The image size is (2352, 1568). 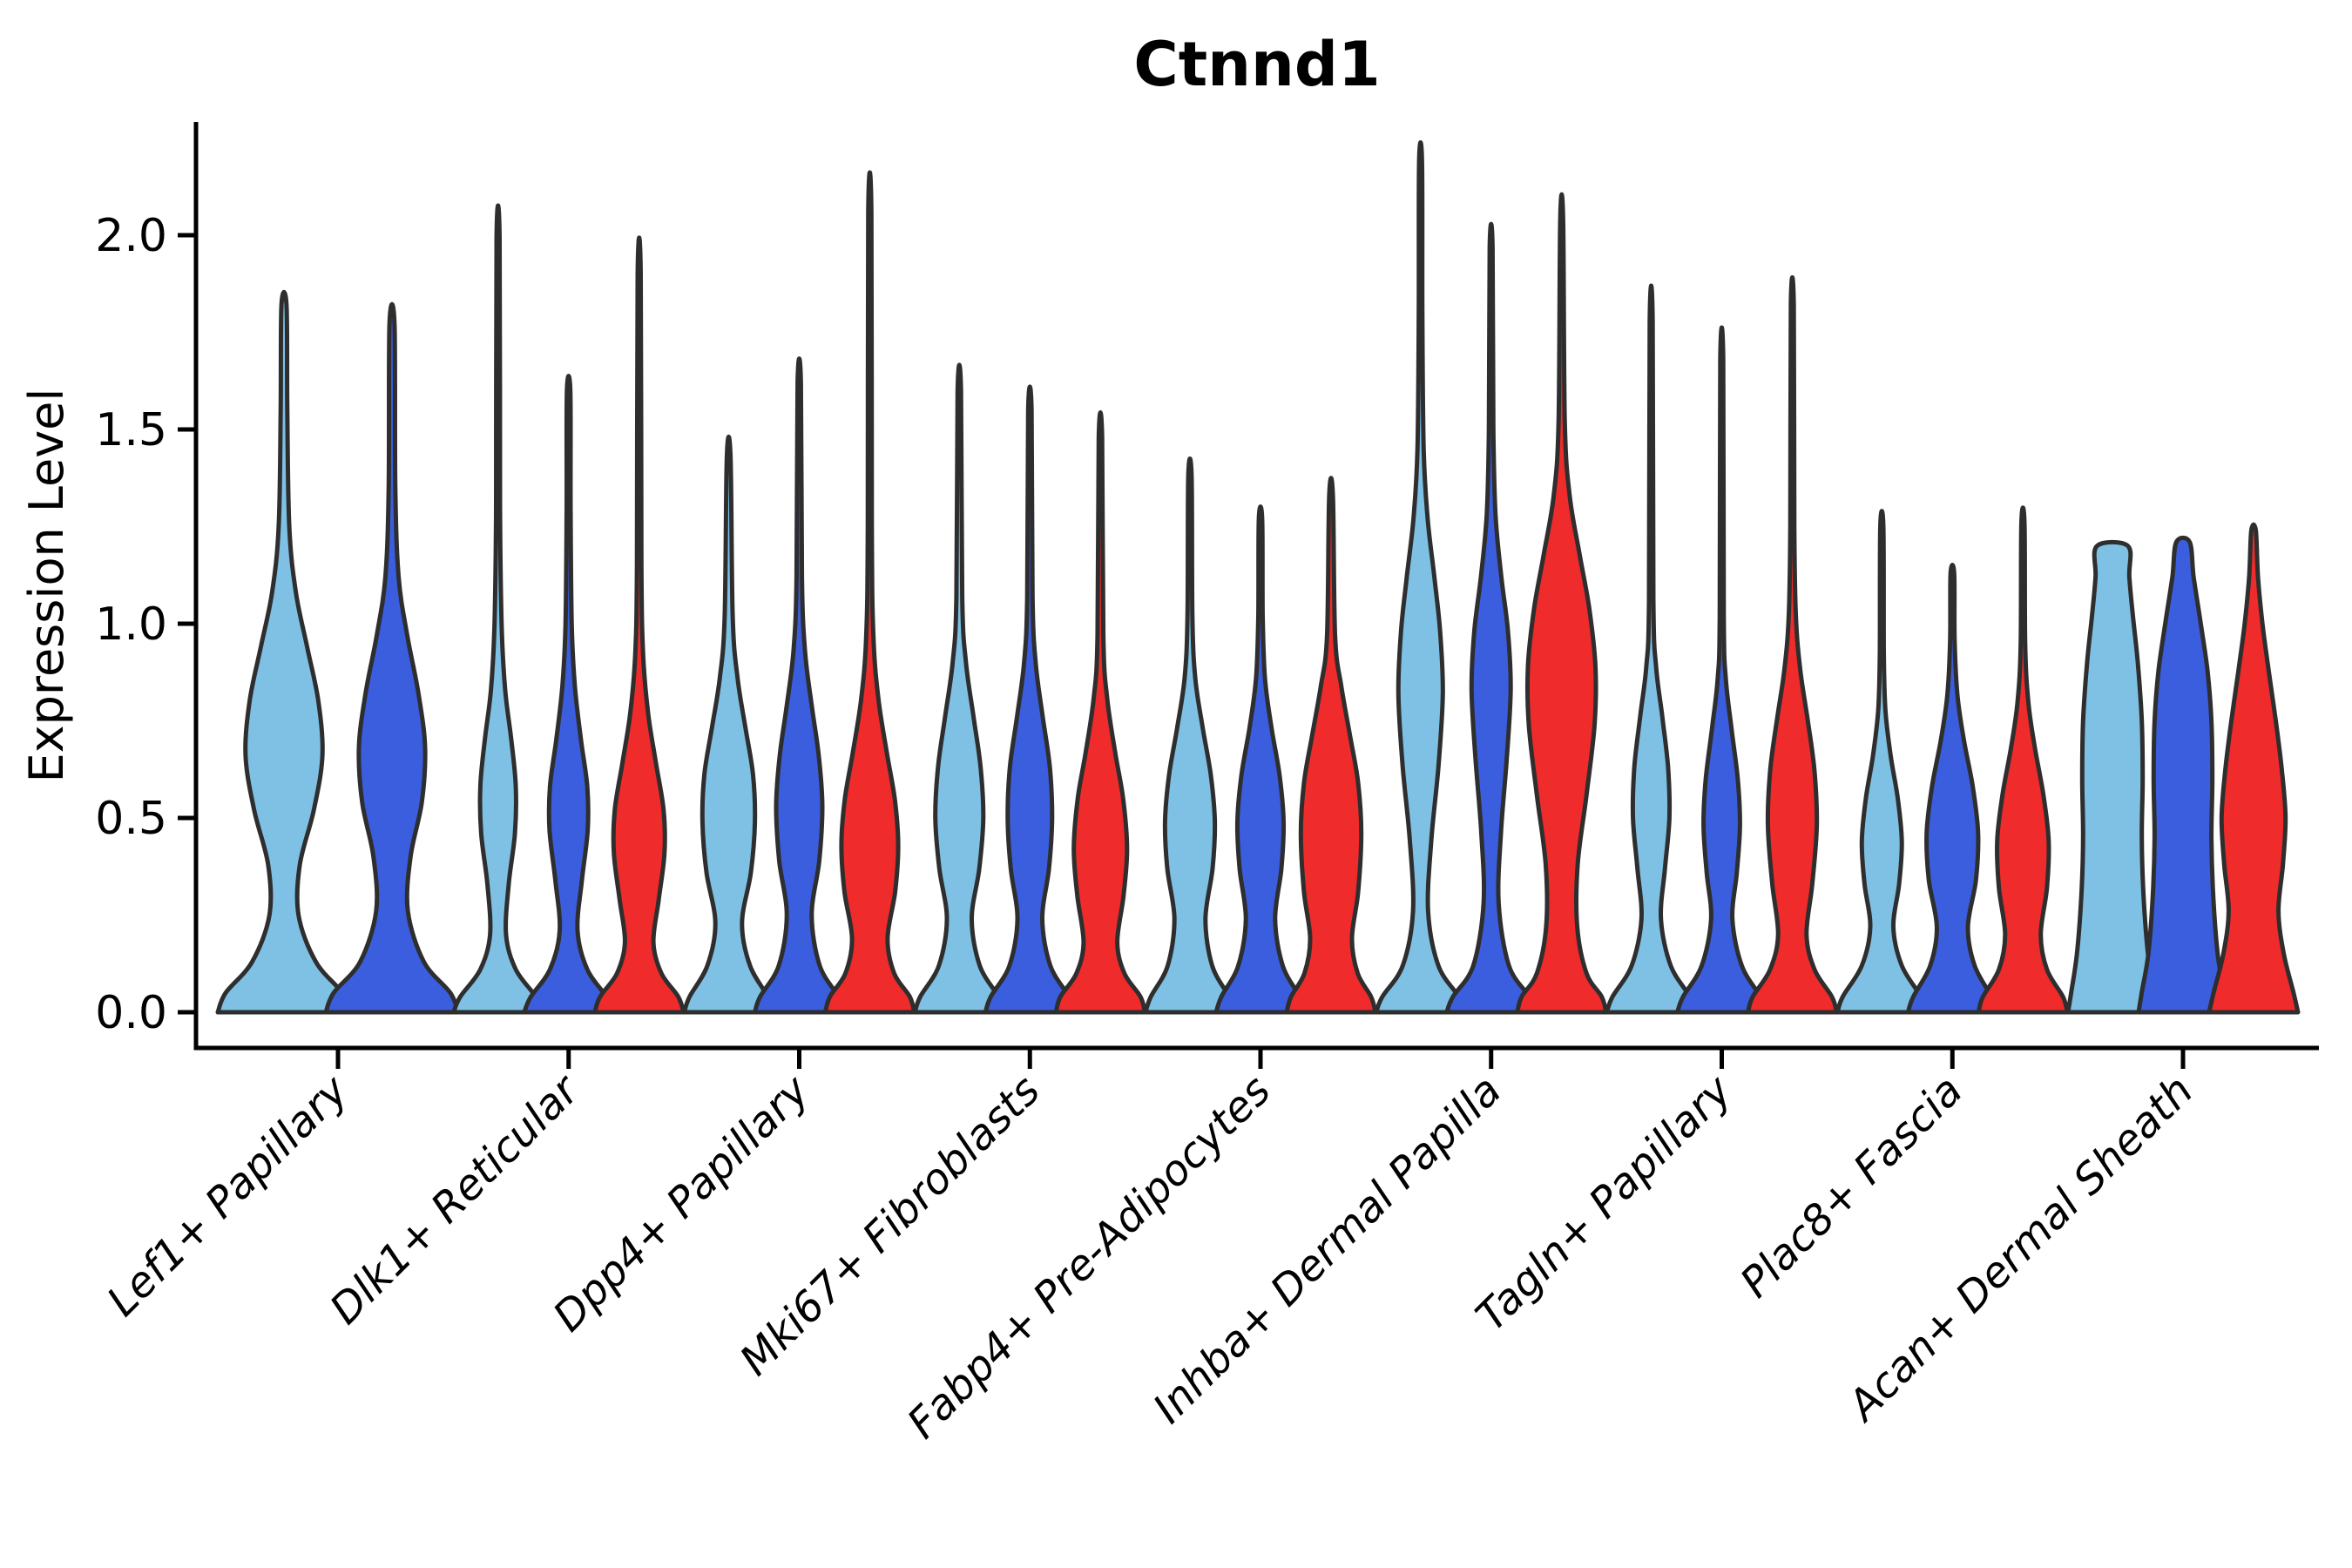 What do you see at coordinates (1421, 577) in the screenshot?
I see `violin-inhba-dermal-papilla-light_blue` at bounding box center [1421, 577].